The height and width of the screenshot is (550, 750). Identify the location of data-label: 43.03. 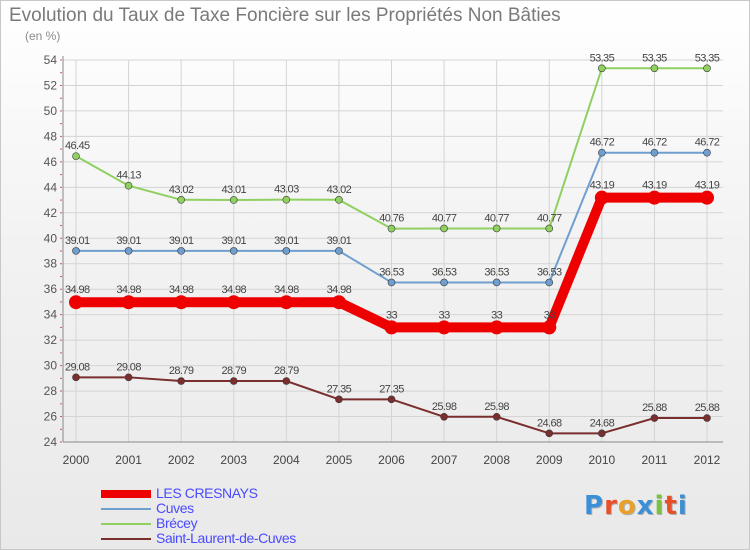
(286, 190).